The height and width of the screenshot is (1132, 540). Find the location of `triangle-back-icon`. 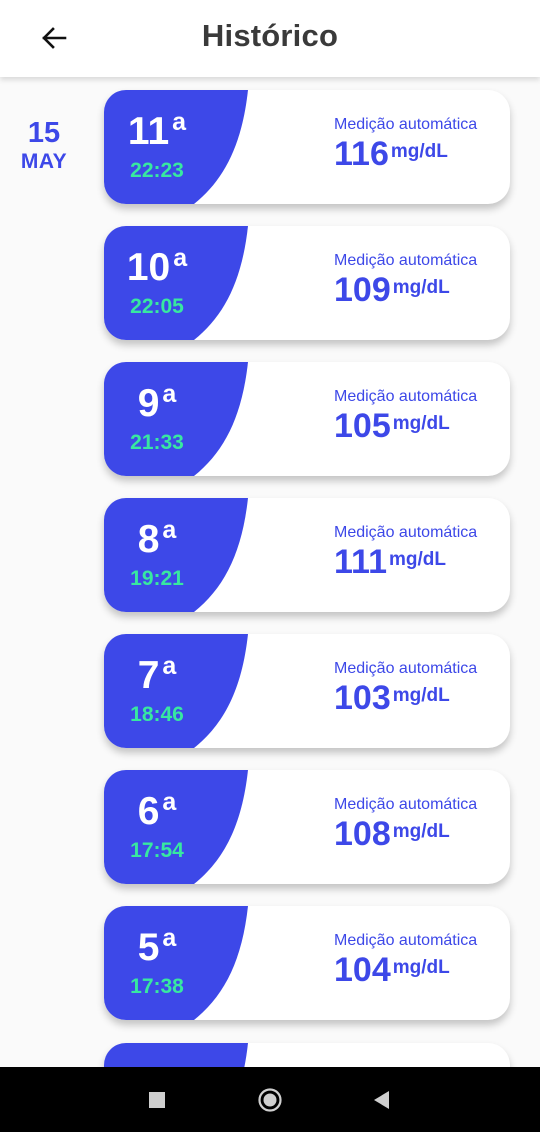

triangle-back-icon is located at coordinates (381, 1100).